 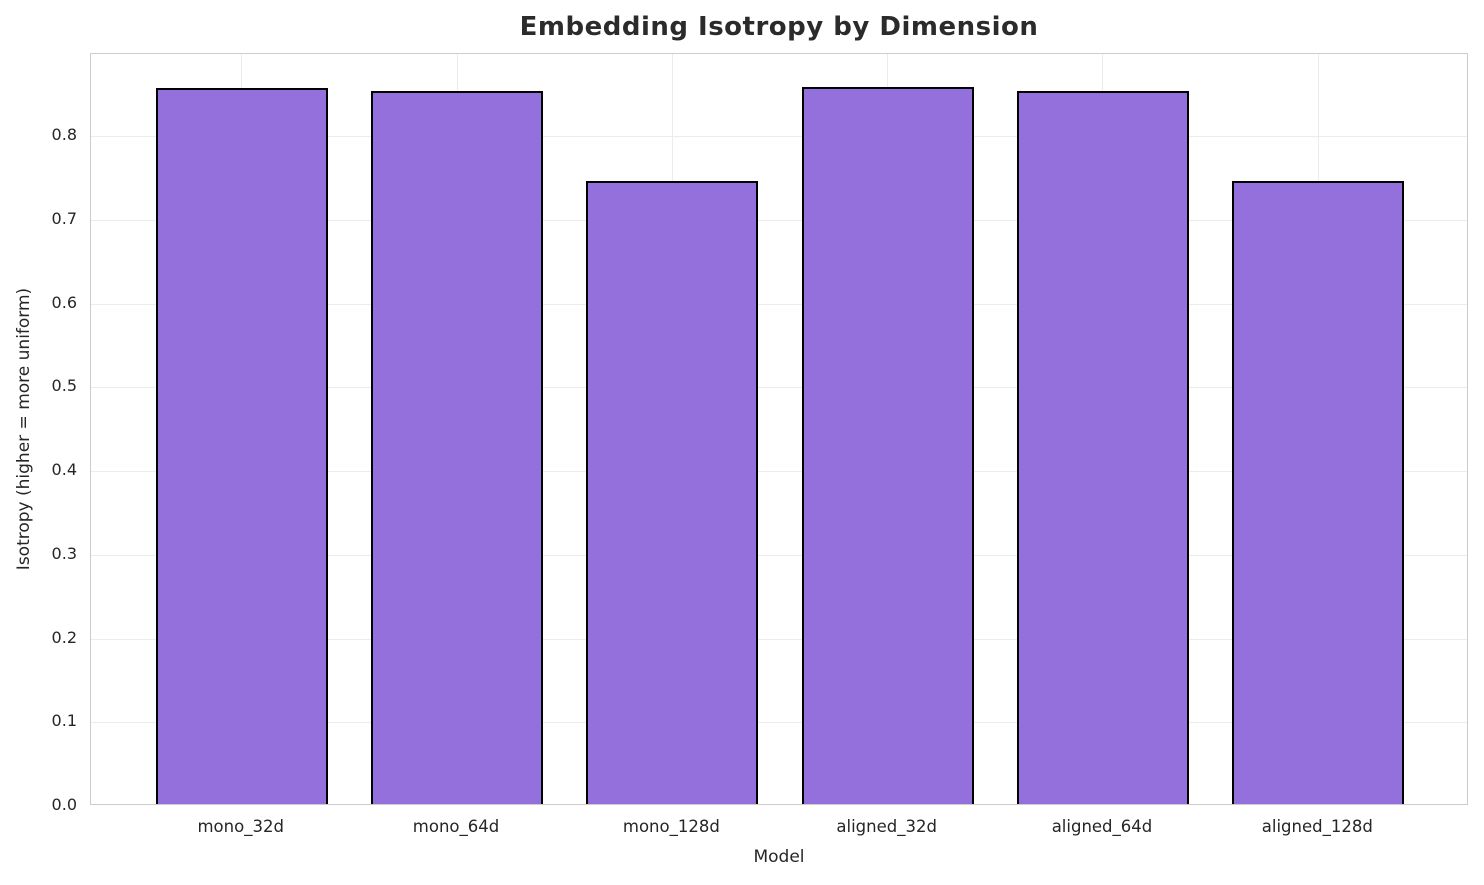 What do you see at coordinates (64, 302) in the screenshot?
I see `y-tick-label: 0.6` at bounding box center [64, 302].